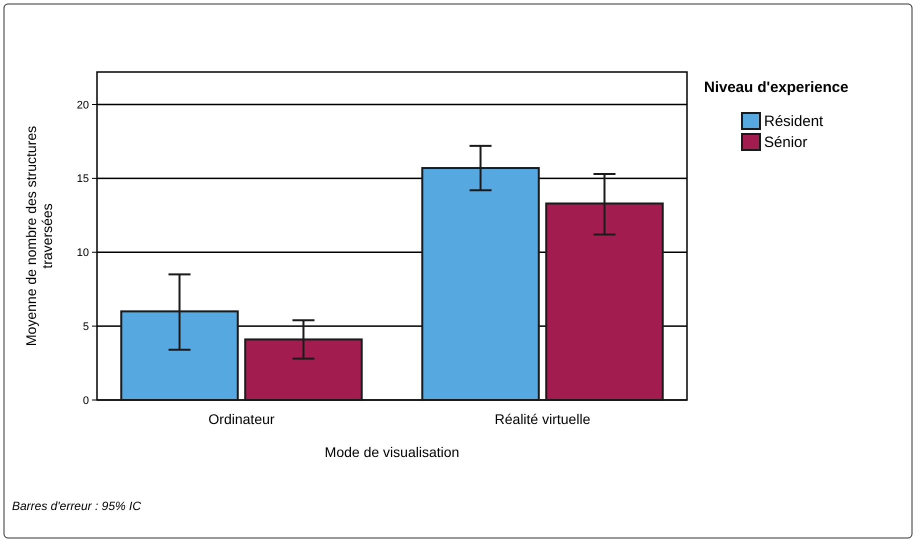 The image size is (916, 542). Describe the element at coordinates (776, 87) in the screenshot. I see `legend-title: Niveau d'experience` at that location.